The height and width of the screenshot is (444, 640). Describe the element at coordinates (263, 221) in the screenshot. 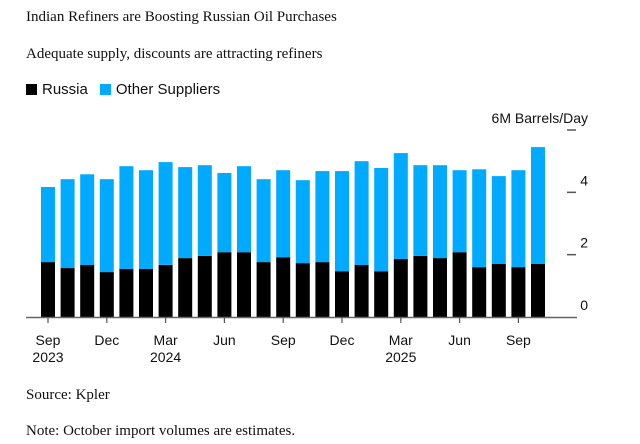

I see `bar-other-suppliers-aug-2024` at that location.